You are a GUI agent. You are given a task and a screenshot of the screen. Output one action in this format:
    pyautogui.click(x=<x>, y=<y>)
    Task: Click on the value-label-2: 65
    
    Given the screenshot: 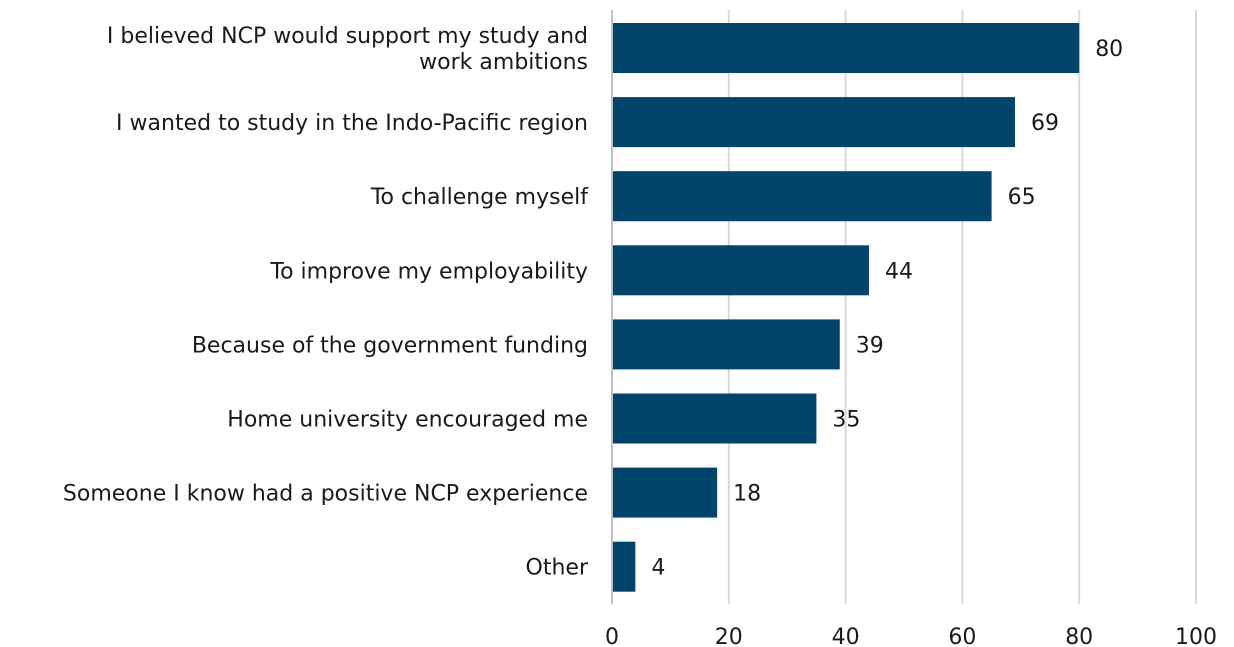 What is the action you would take?
    pyautogui.click(x=1022, y=197)
    